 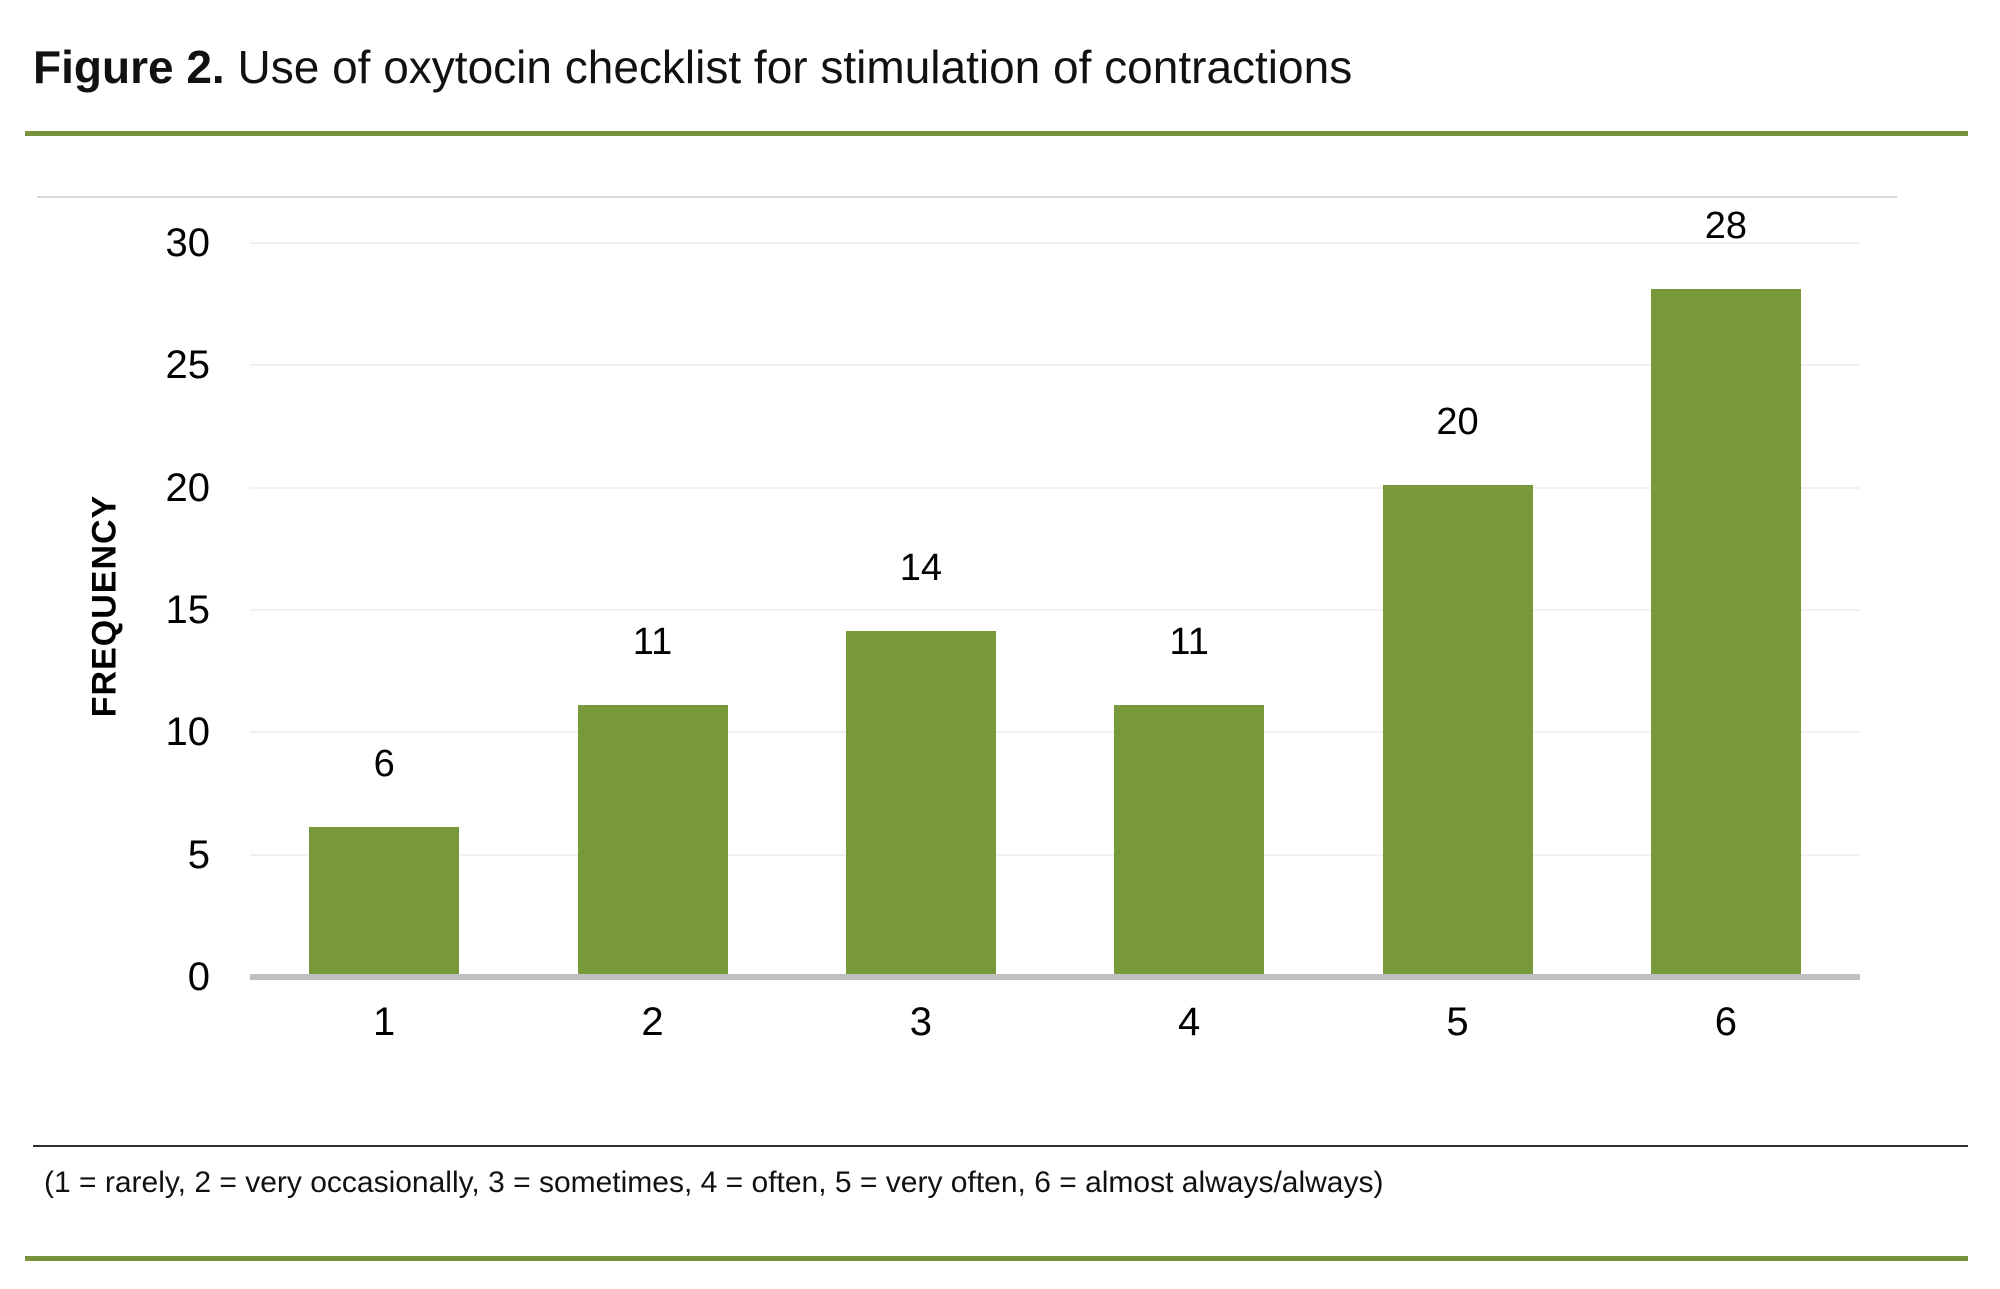 I want to click on x-axis-baseline, so click(x=1055, y=977).